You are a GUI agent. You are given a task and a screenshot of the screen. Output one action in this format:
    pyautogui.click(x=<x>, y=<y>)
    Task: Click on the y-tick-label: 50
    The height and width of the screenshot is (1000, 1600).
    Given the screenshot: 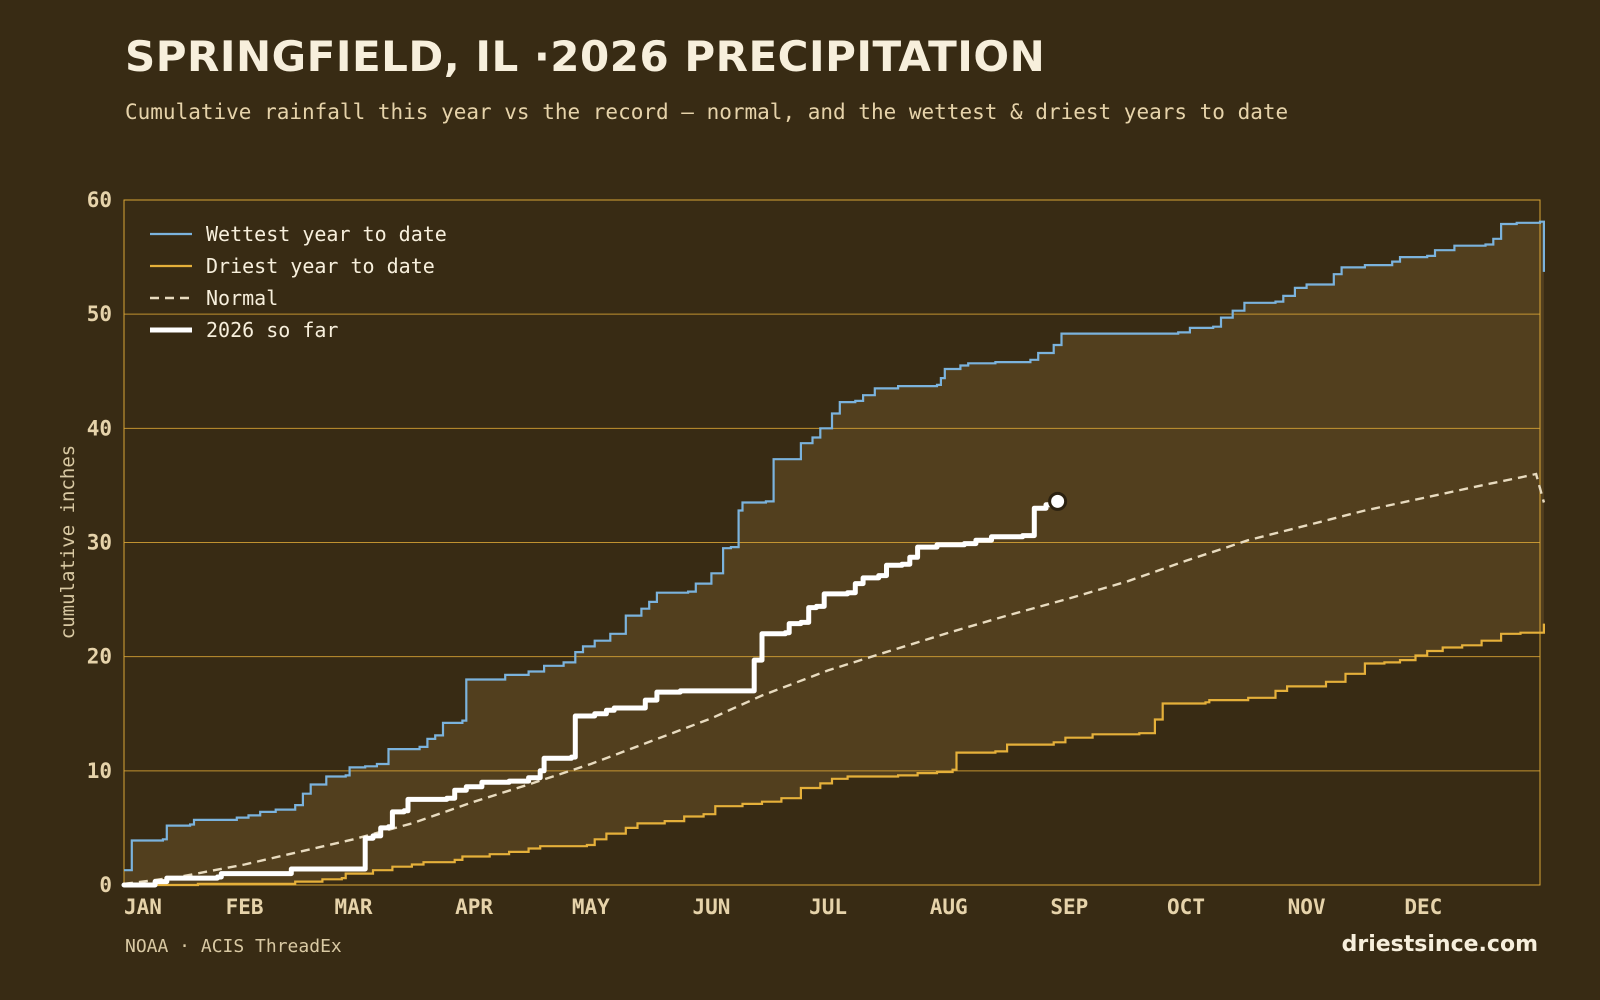 What is the action you would take?
    pyautogui.click(x=99, y=314)
    